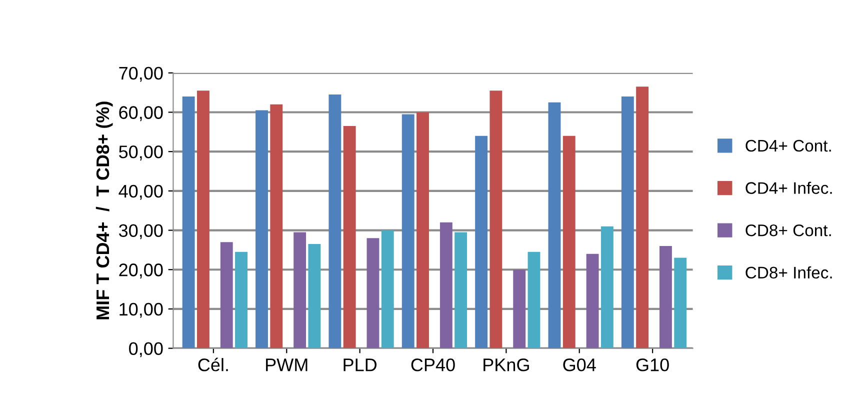  I want to click on x-tick-label: PLD, so click(360, 365).